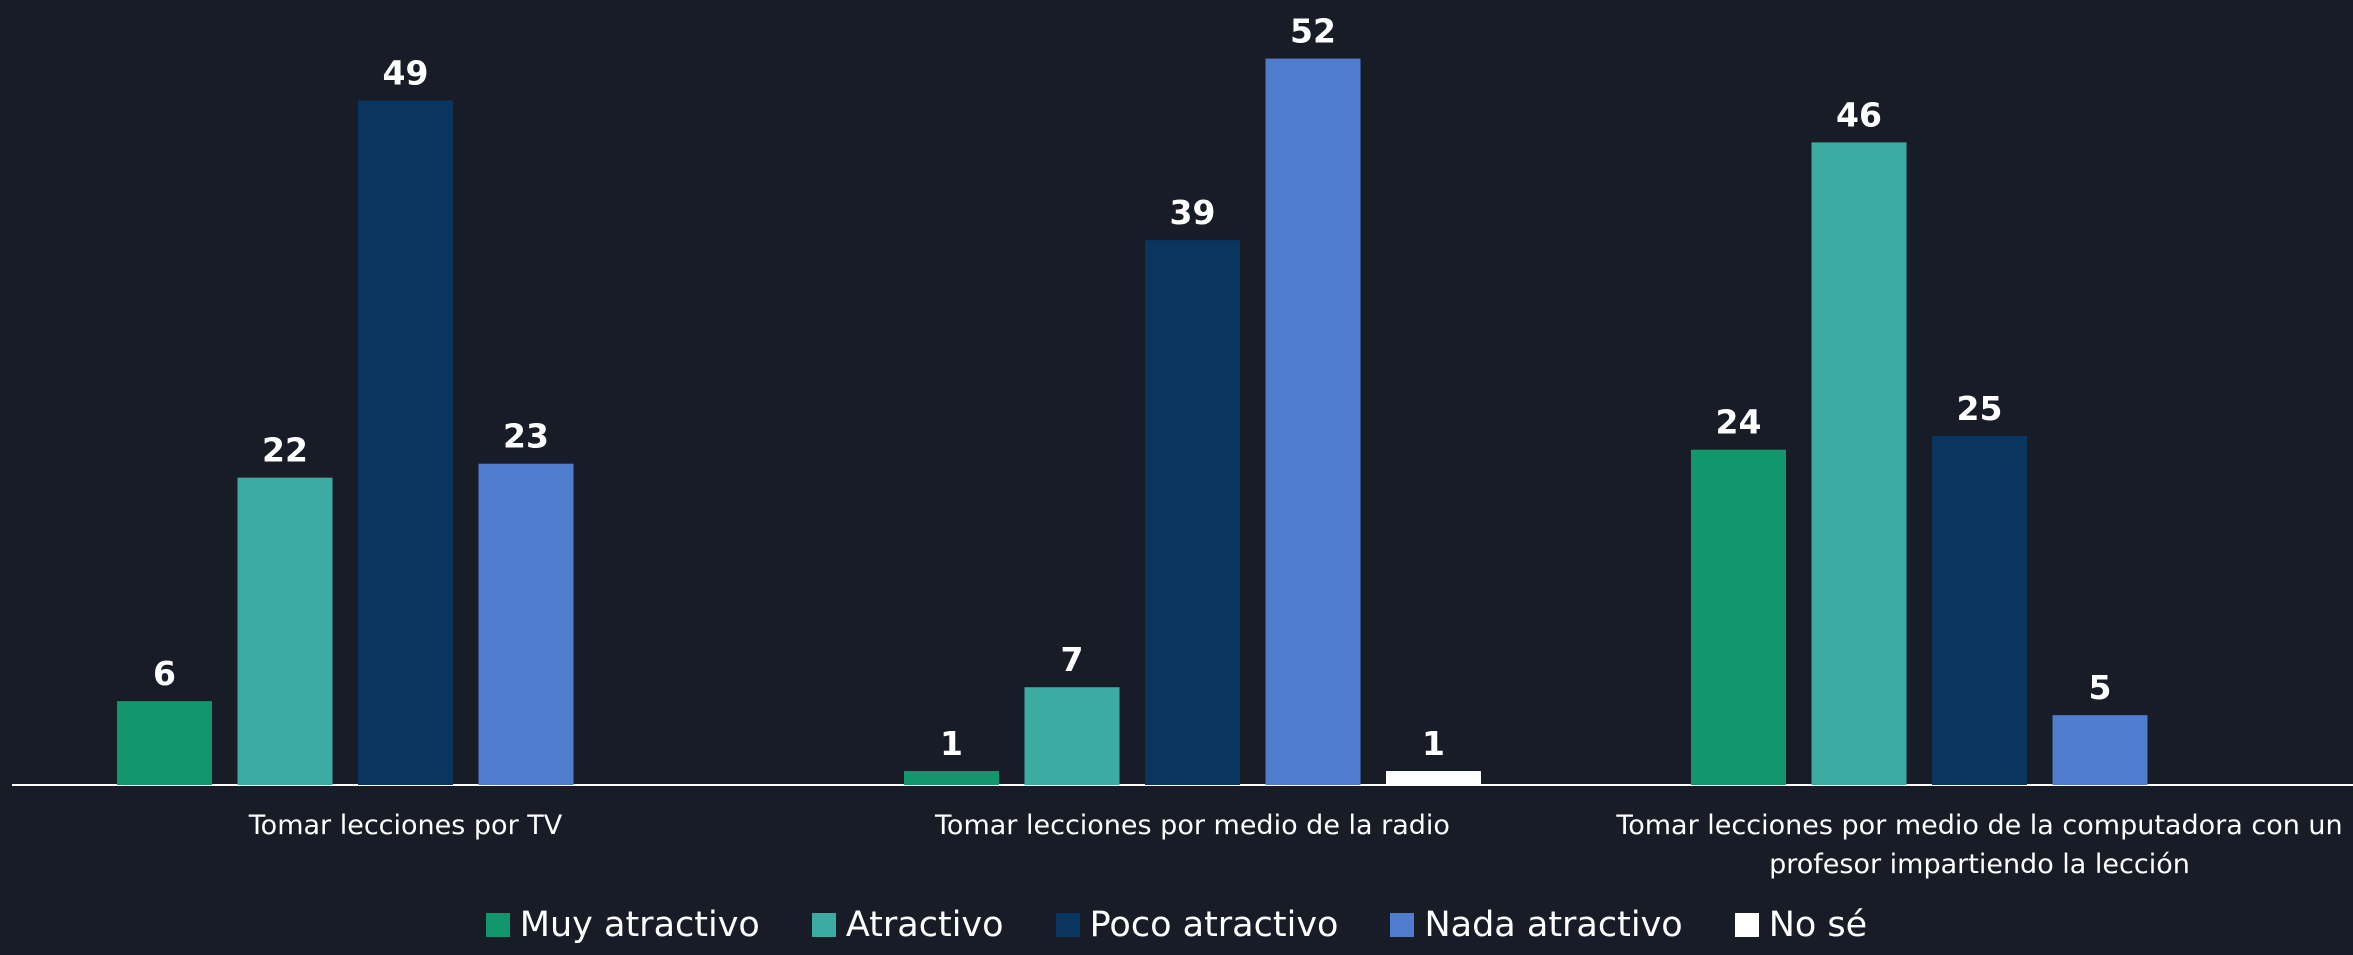  What do you see at coordinates (639, 925) in the screenshot?
I see `legend-label: Muy atractivo` at bounding box center [639, 925].